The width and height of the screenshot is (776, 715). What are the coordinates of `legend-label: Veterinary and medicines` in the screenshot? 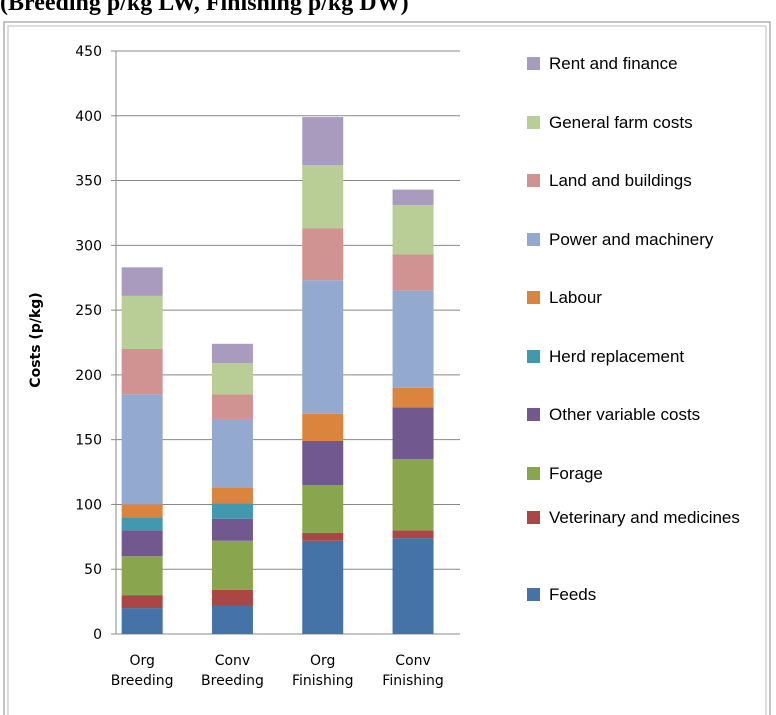 It's located at (644, 517).